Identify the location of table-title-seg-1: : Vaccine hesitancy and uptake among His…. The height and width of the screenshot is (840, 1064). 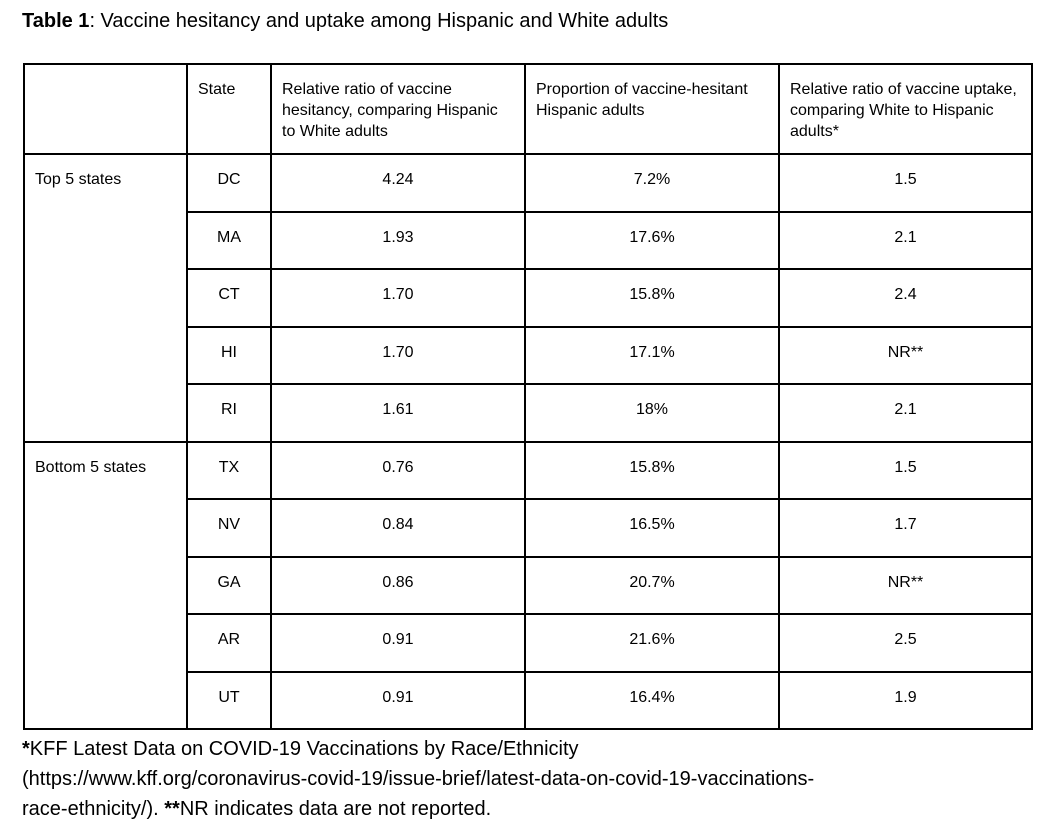
(379, 21).